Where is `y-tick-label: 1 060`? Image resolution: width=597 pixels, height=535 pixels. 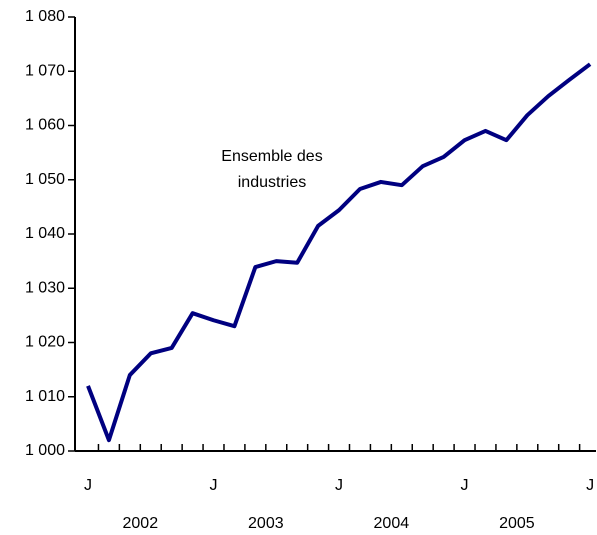 y-tick-label: 1 060 is located at coordinates (45, 125).